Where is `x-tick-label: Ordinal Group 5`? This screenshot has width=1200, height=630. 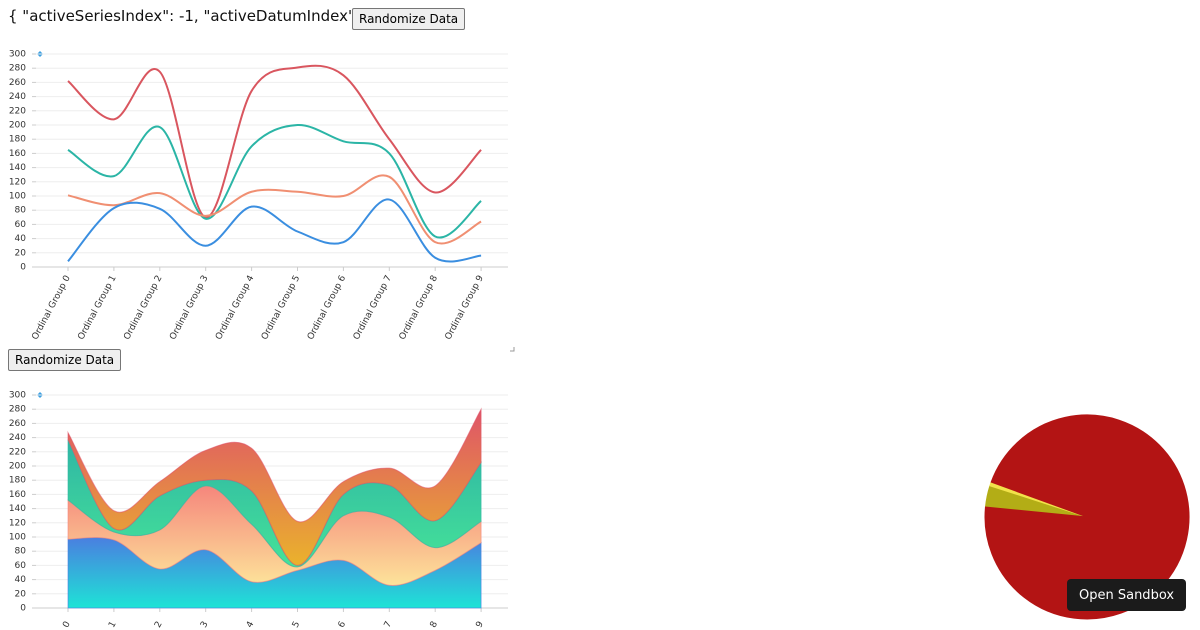 x-tick-label: Ordinal Group 5 is located at coordinates (281, 308).